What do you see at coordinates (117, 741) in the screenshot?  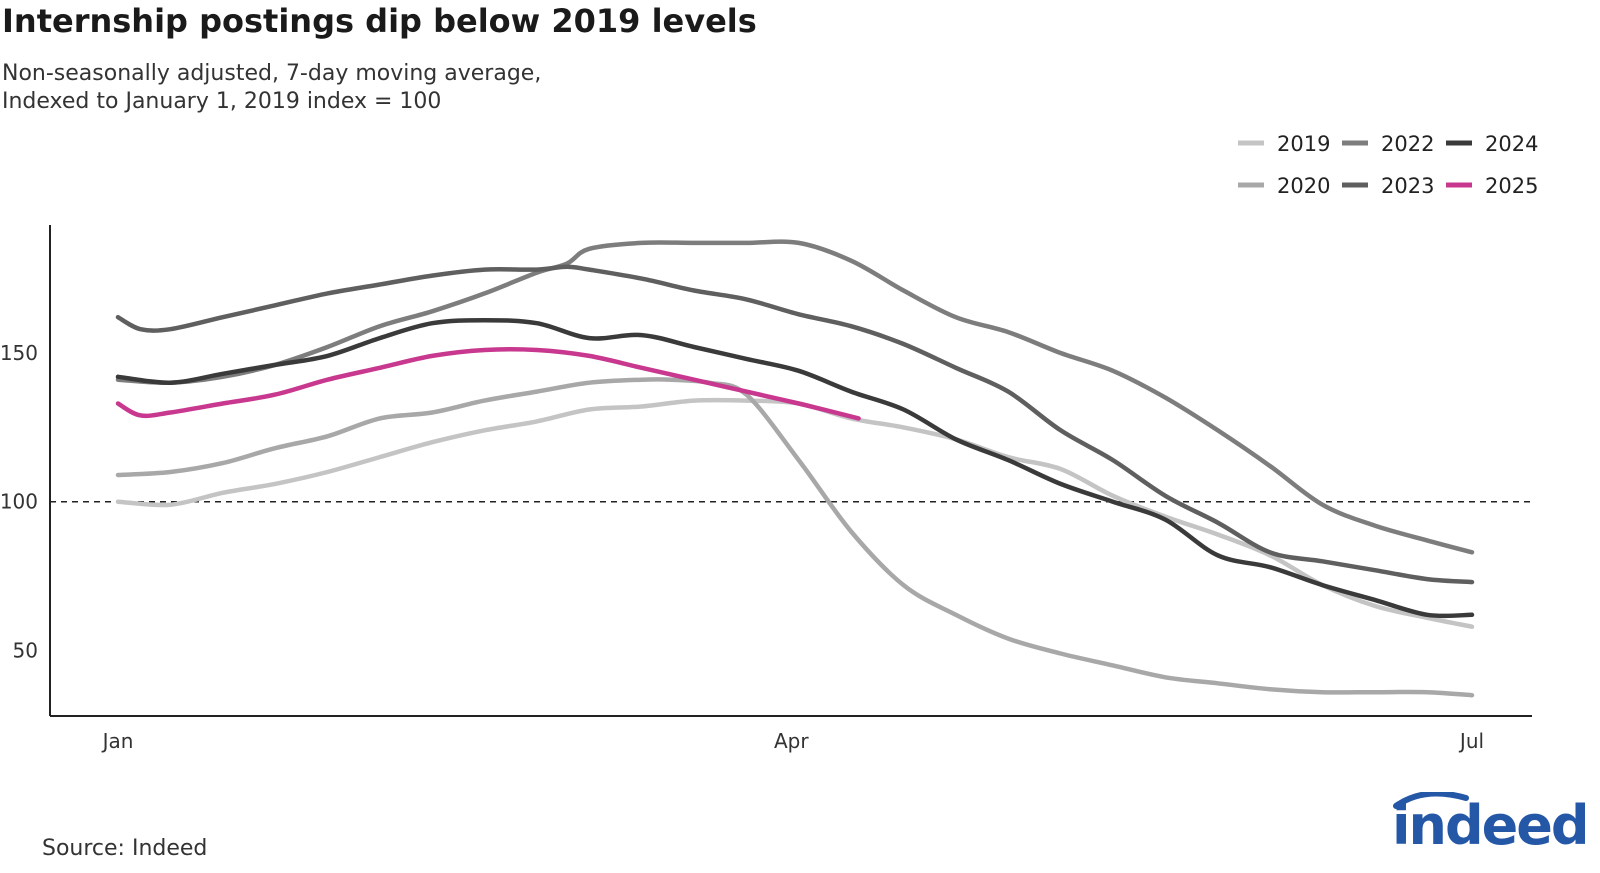 I see `x-tick-label: Jan` at bounding box center [117, 741].